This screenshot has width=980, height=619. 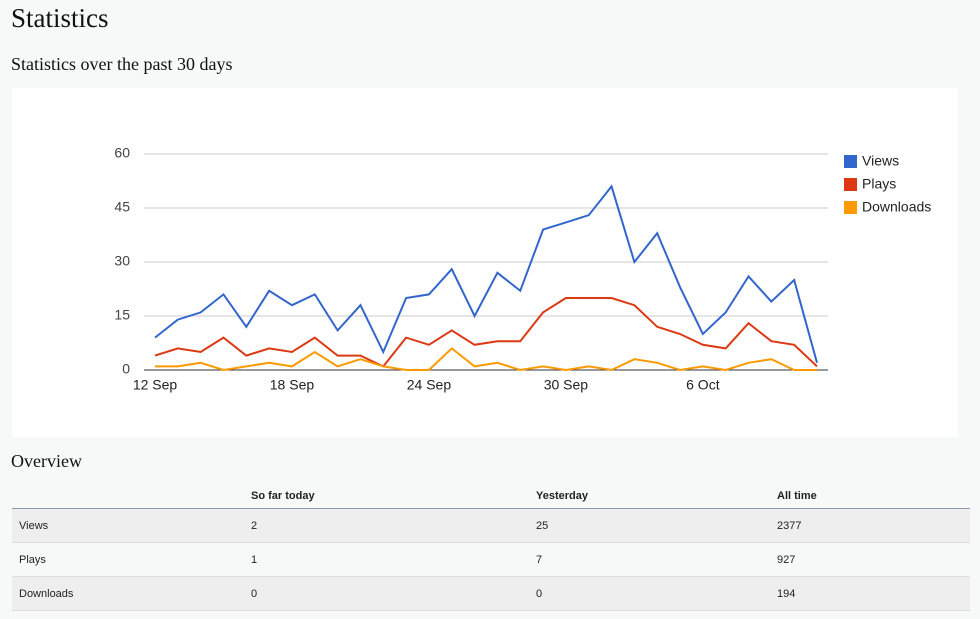 What do you see at coordinates (292, 385) in the screenshot?
I see `x-tick-label: 18 Sep` at bounding box center [292, 385].